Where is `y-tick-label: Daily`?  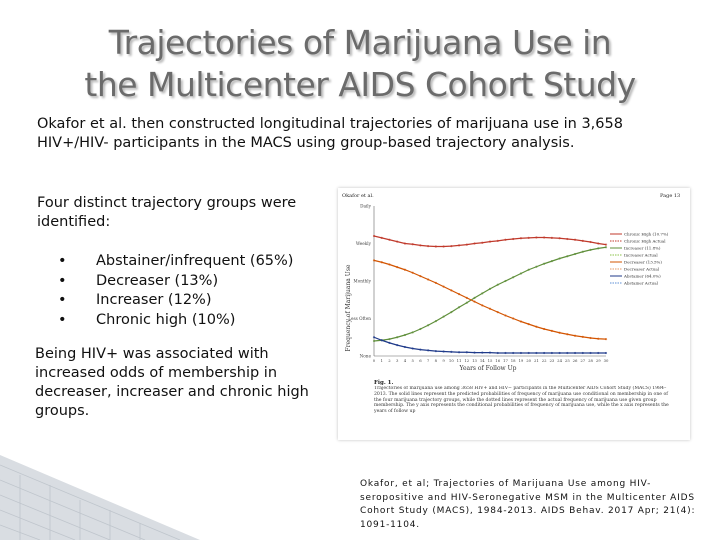 y-tick-label: Daily is located at coordinates (366, 206).